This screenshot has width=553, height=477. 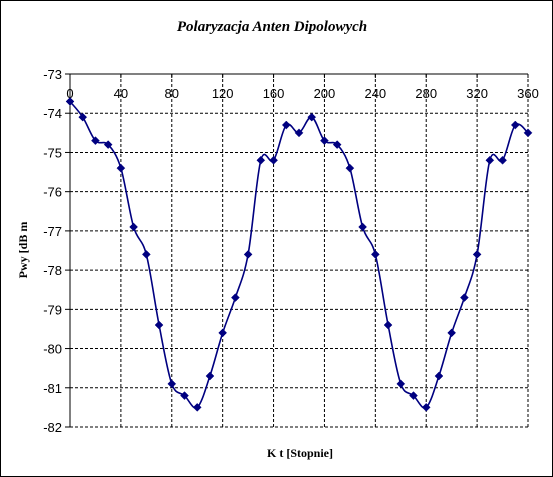 I want to click on y-axis-title: Pwy [dB m, so click(x=23, y=250).